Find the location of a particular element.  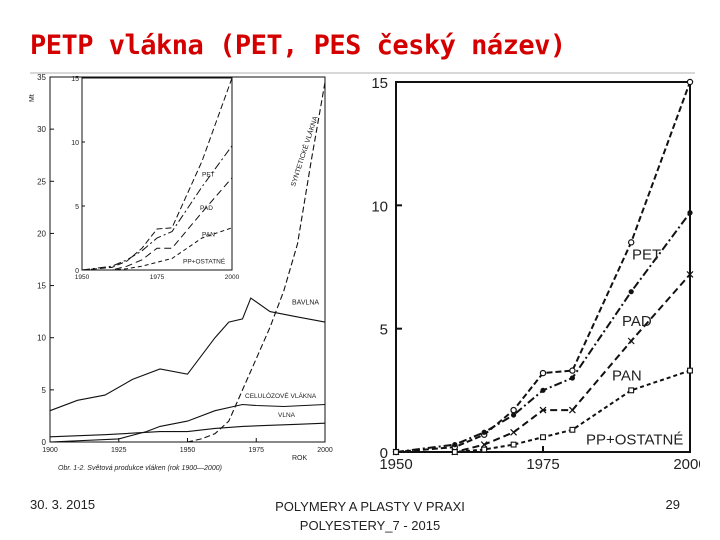

right-y-tick-label-0: 0 is located at coordinates (384, 453).